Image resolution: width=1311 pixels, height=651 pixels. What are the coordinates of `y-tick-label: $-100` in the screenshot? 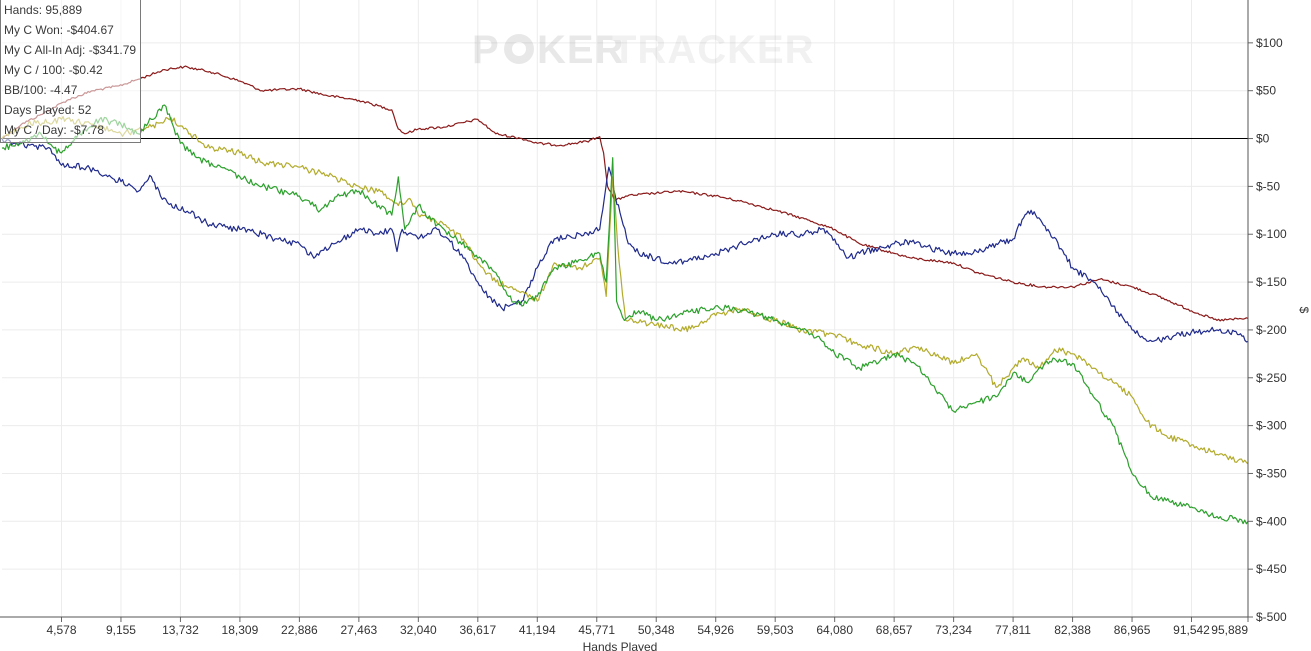 It's located at (1271, 234).